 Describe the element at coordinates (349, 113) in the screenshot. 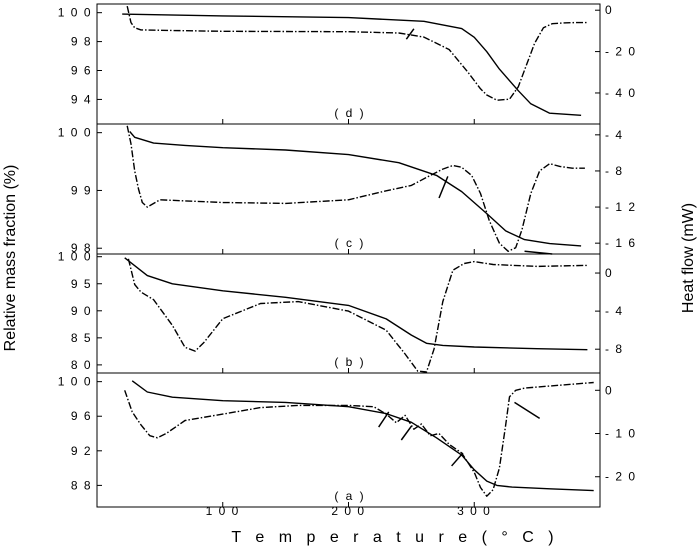

I see `panel-label: ( d )` at that location.